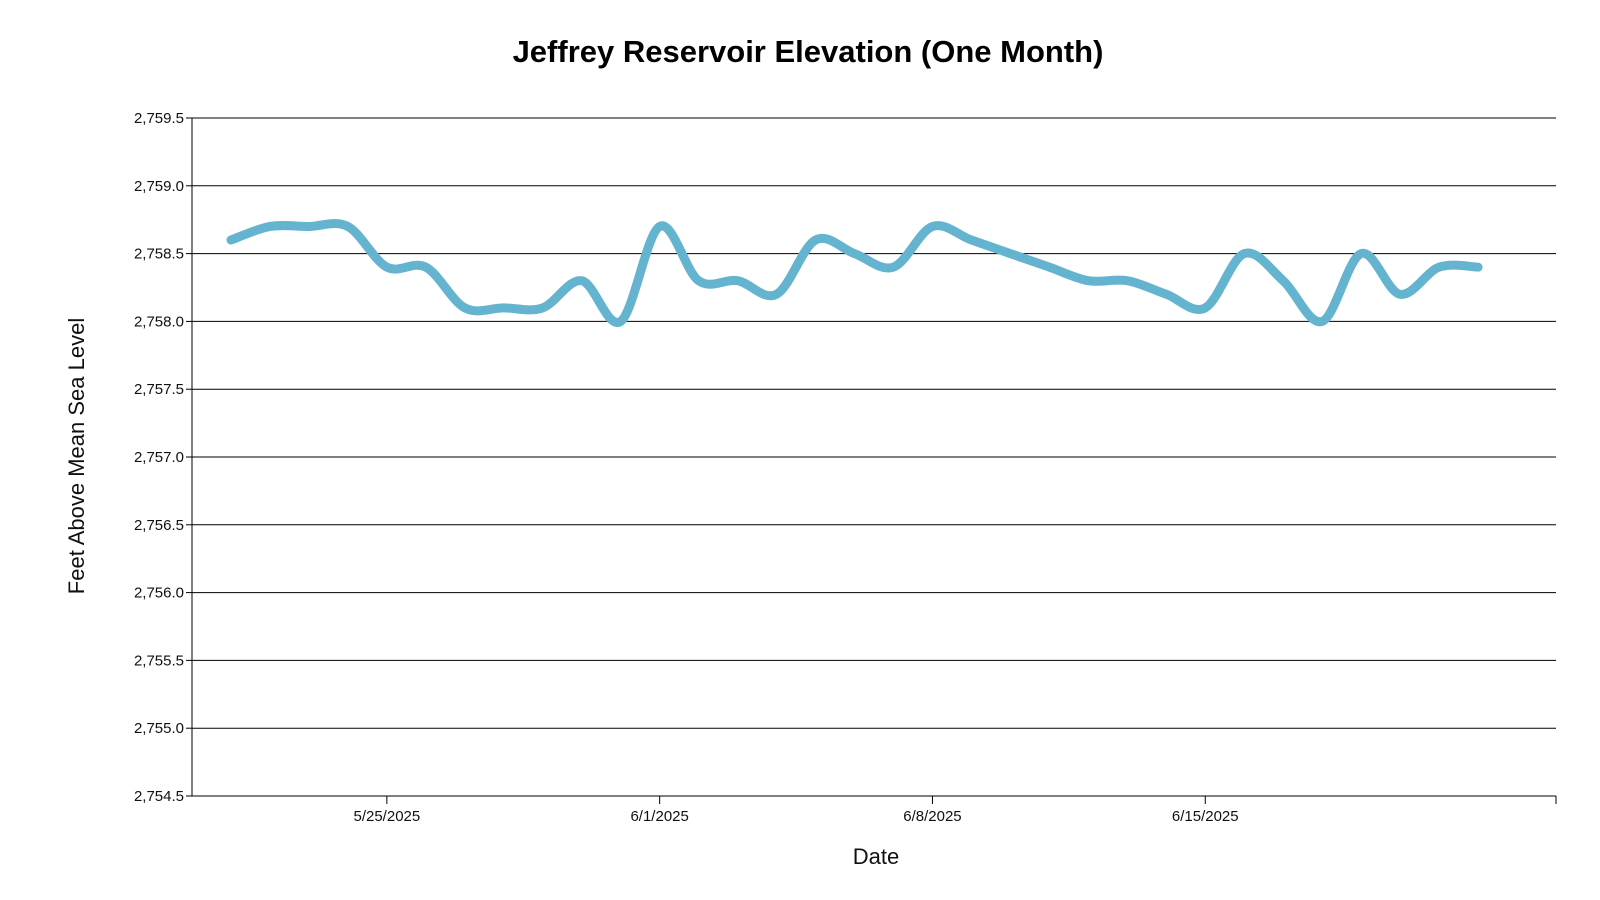  Describe the element at coordinates (808, 51) in the screenshot. I see `chart-title: Jeffrey Reservoir Elevation (One Month)` at that location.